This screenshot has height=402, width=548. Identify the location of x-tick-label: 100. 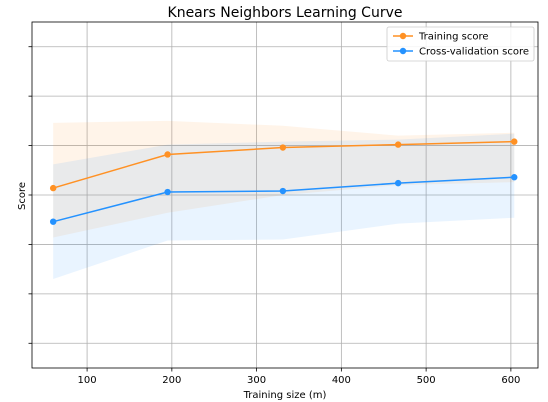
(87, 380).